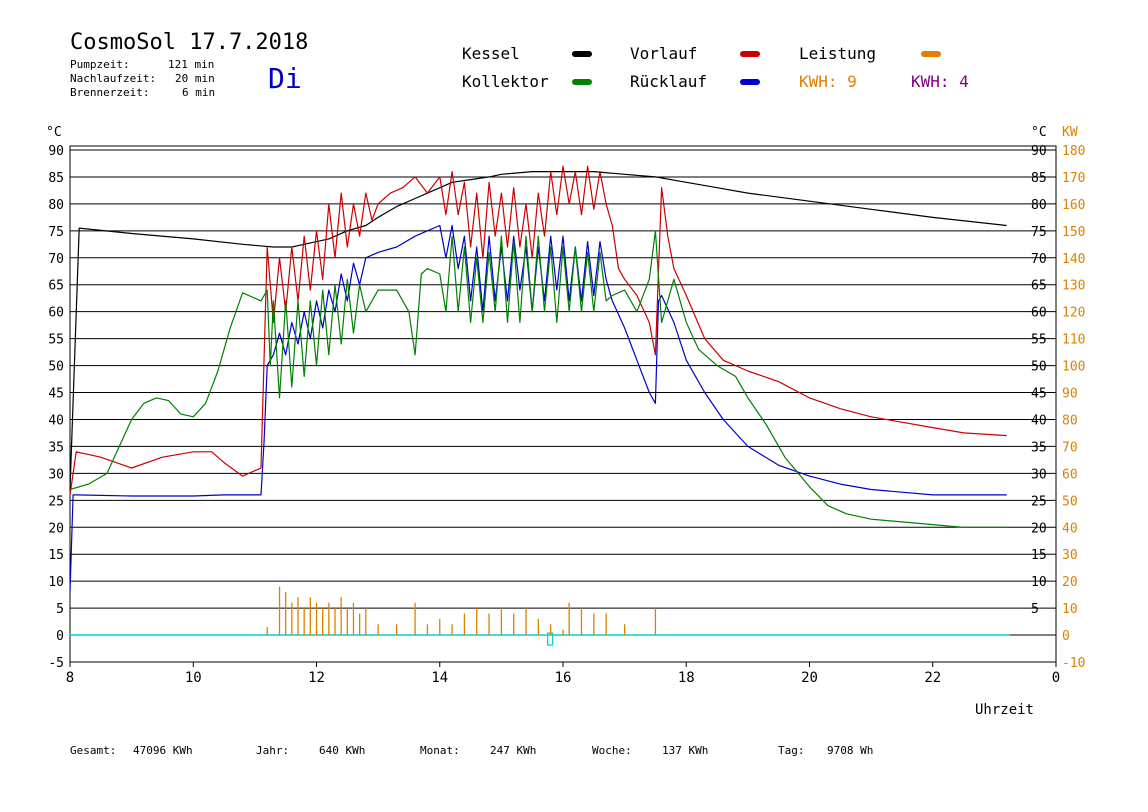  What do you see at coordinates (163, 750) in the screenshot?
I see `gesamt-value: 47096 KWh` at bounding box center [163, 750].